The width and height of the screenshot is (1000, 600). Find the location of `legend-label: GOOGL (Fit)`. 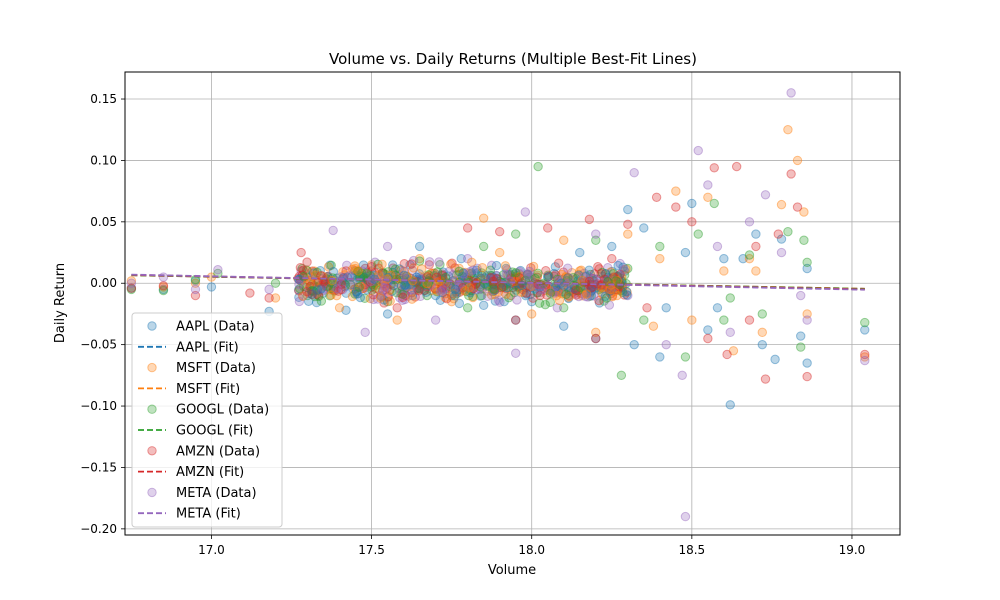

legend-label: GOOGL (Fit) is located at coordinates (214, 431).